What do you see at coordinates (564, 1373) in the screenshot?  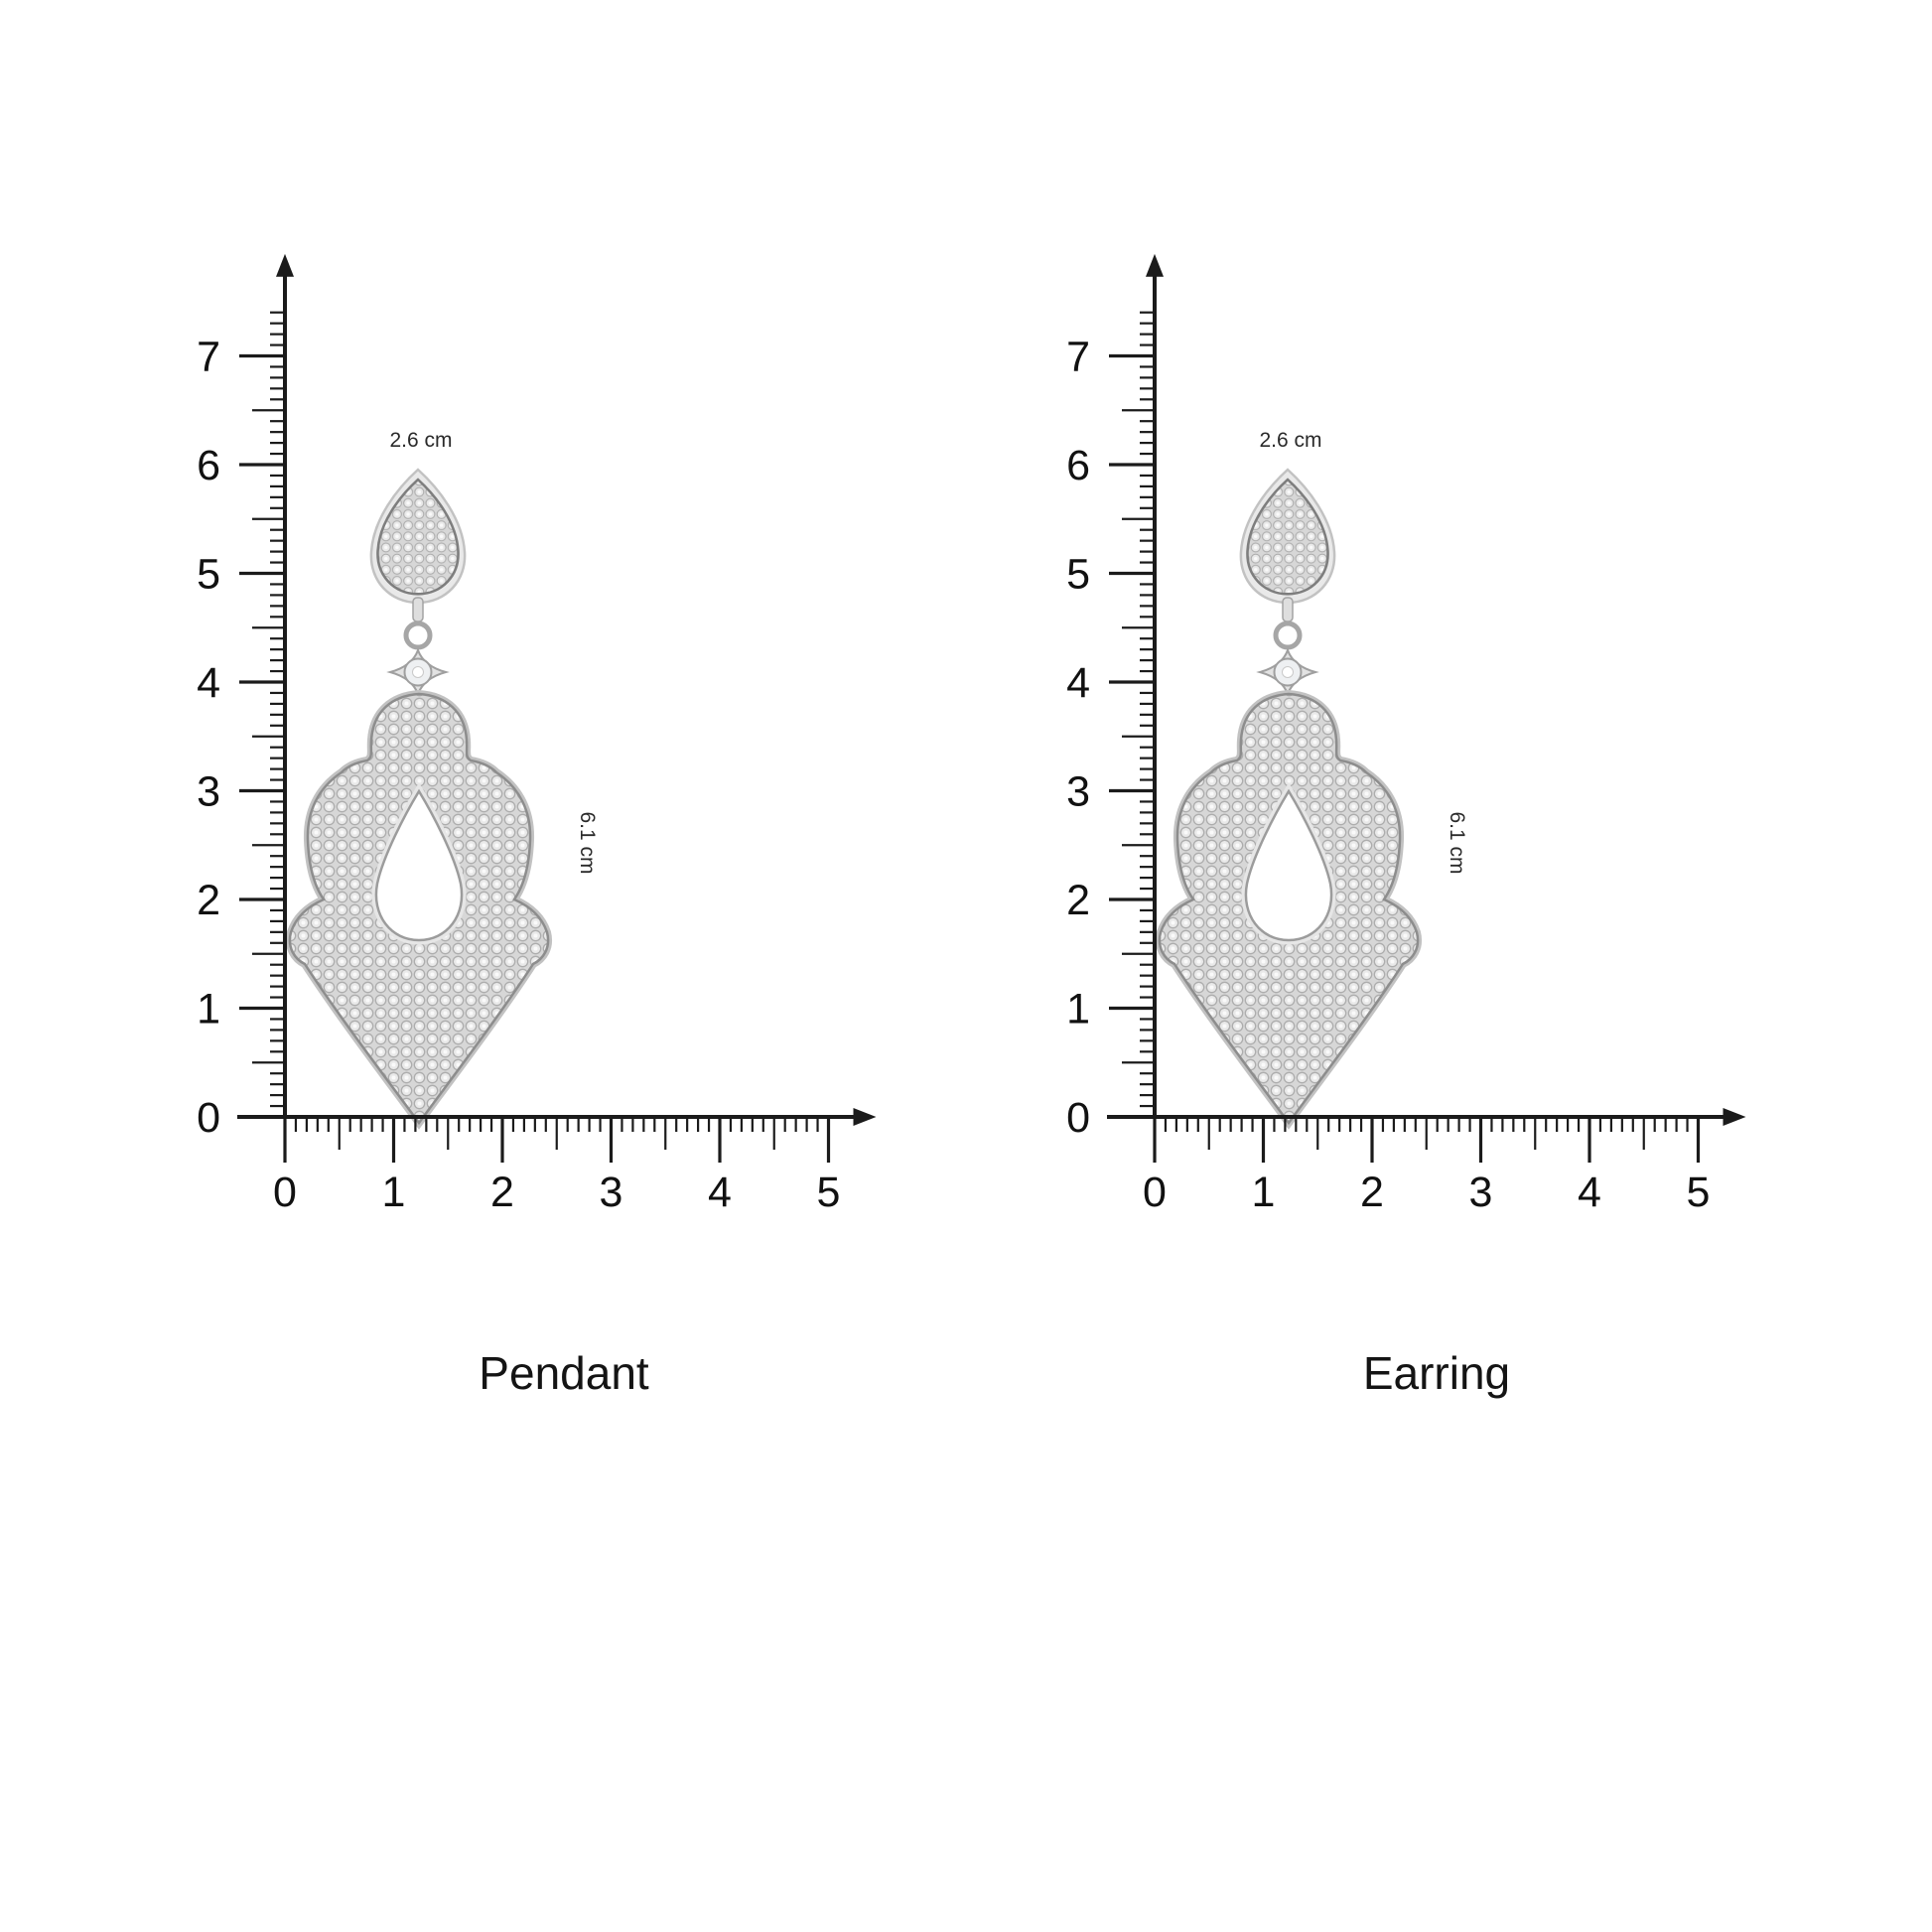 I see `caption-pendant: Pendant` at bounding box center [564, 1373].